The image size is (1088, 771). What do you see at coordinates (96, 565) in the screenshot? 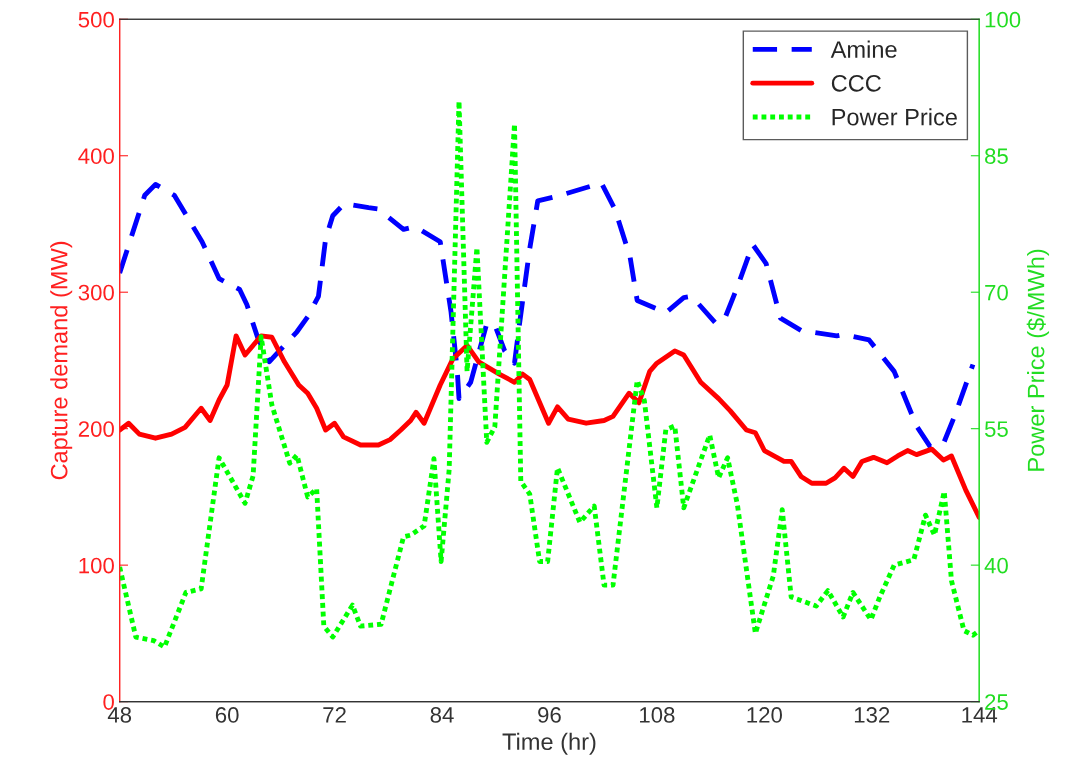
I see `y-tick-label: 100` at bounding box center [96, 565].